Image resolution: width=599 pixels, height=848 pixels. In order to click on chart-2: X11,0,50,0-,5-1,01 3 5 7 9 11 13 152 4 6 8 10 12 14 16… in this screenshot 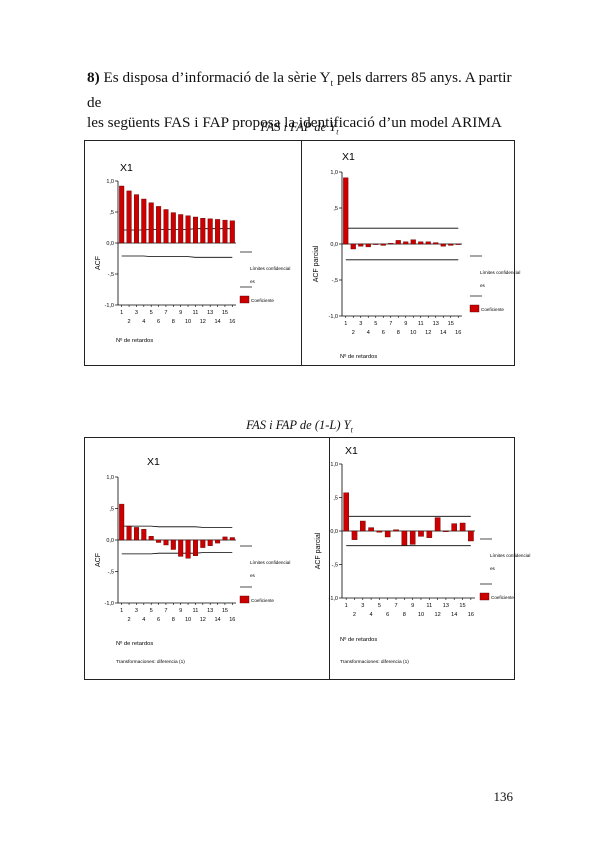, I will do `click(416, 255)`.